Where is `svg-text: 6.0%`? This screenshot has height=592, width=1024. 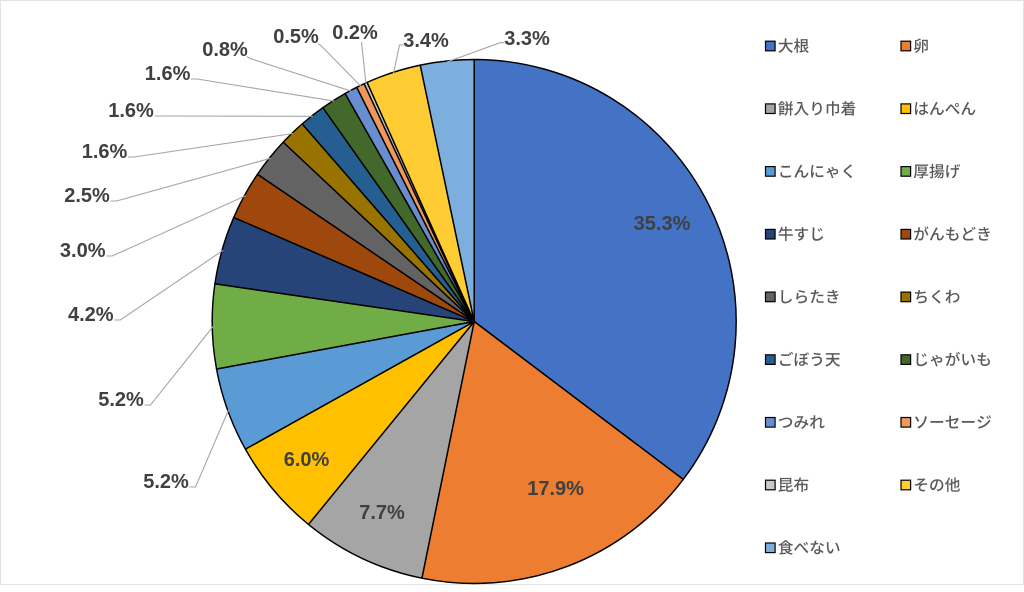
svg-text: 6.0% is located at coordinates (307, 460).